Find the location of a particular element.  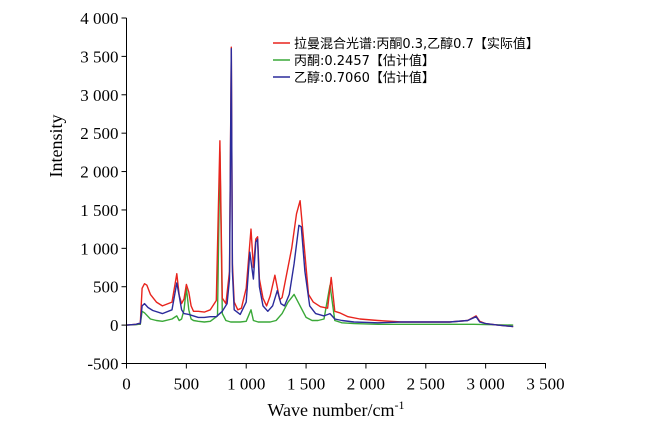

x-axis-title: Wave number/cm-1 is located at coordinates (335, 409).